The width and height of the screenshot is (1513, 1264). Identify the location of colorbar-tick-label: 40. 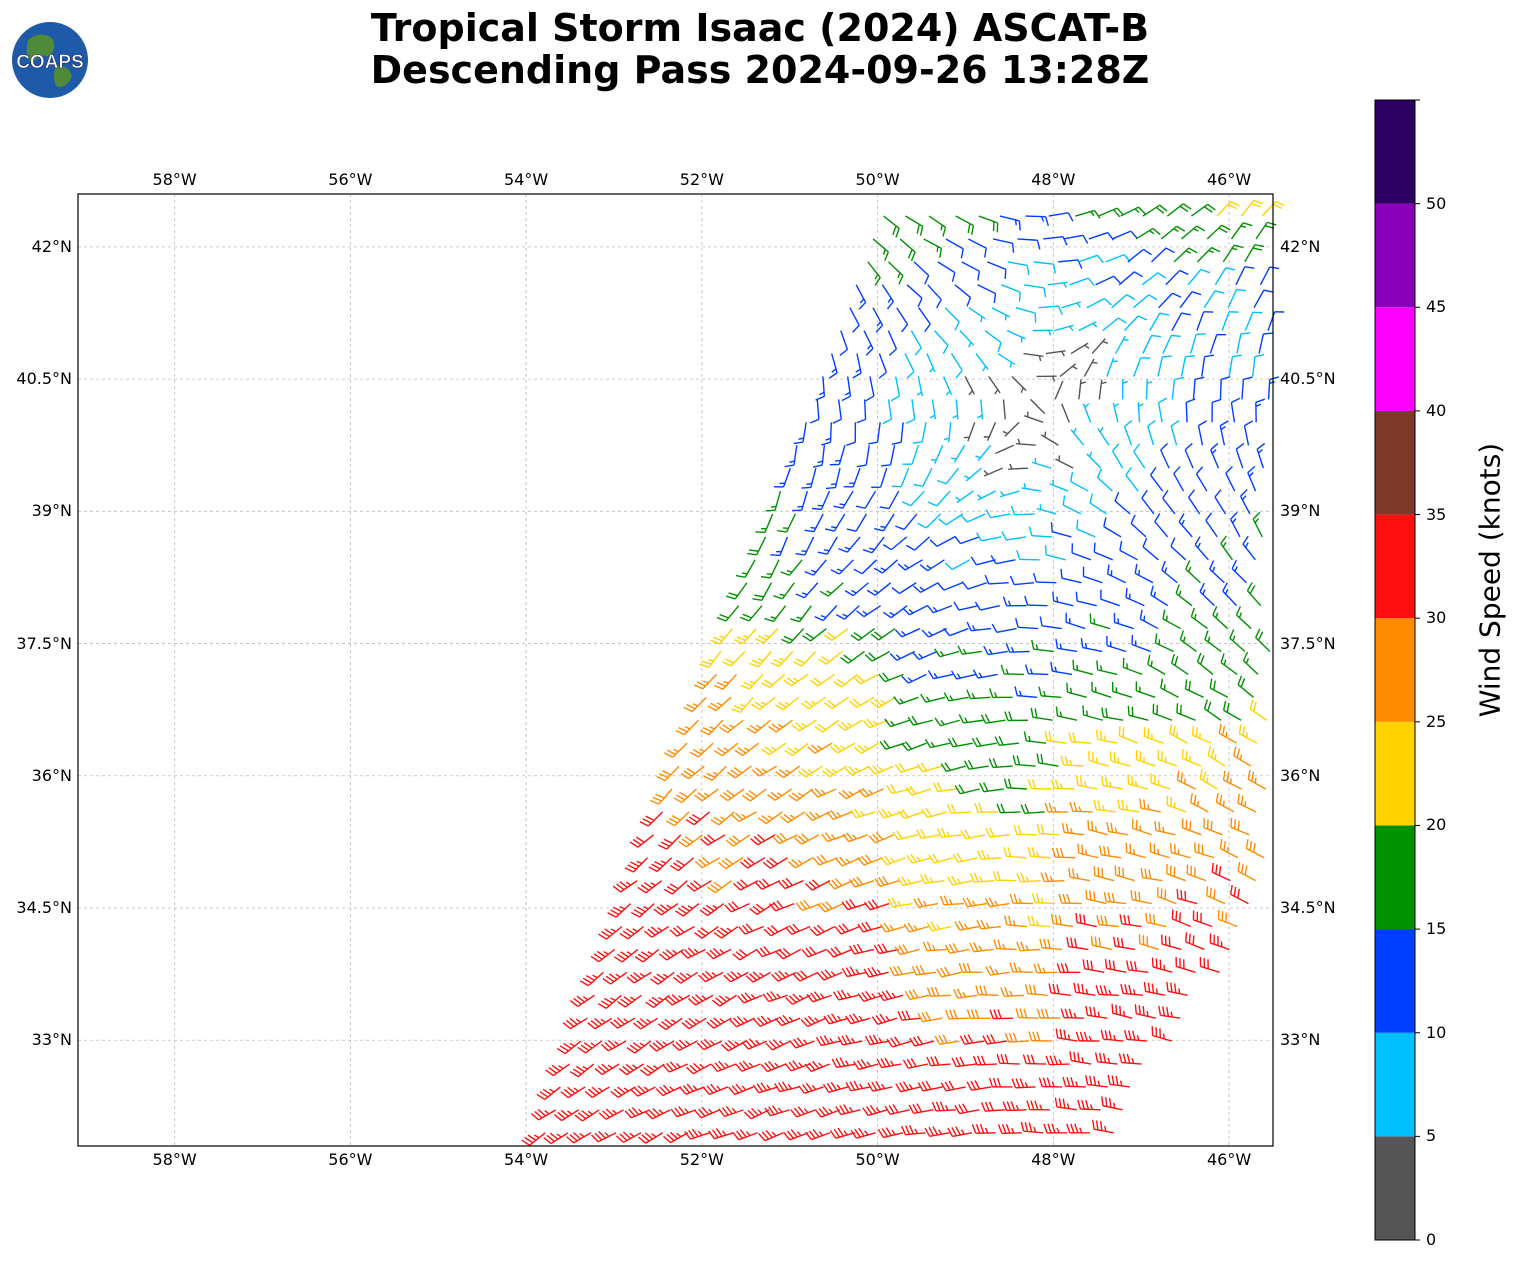
(1436, 410).